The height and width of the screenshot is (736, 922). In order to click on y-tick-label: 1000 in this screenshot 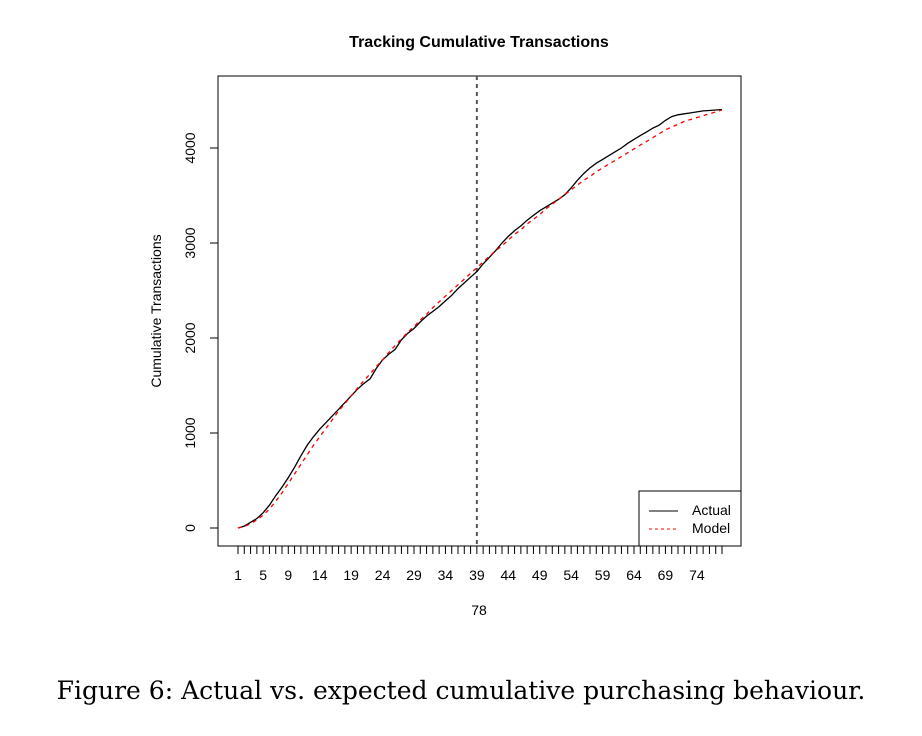, I will do `click(190, 432)`.